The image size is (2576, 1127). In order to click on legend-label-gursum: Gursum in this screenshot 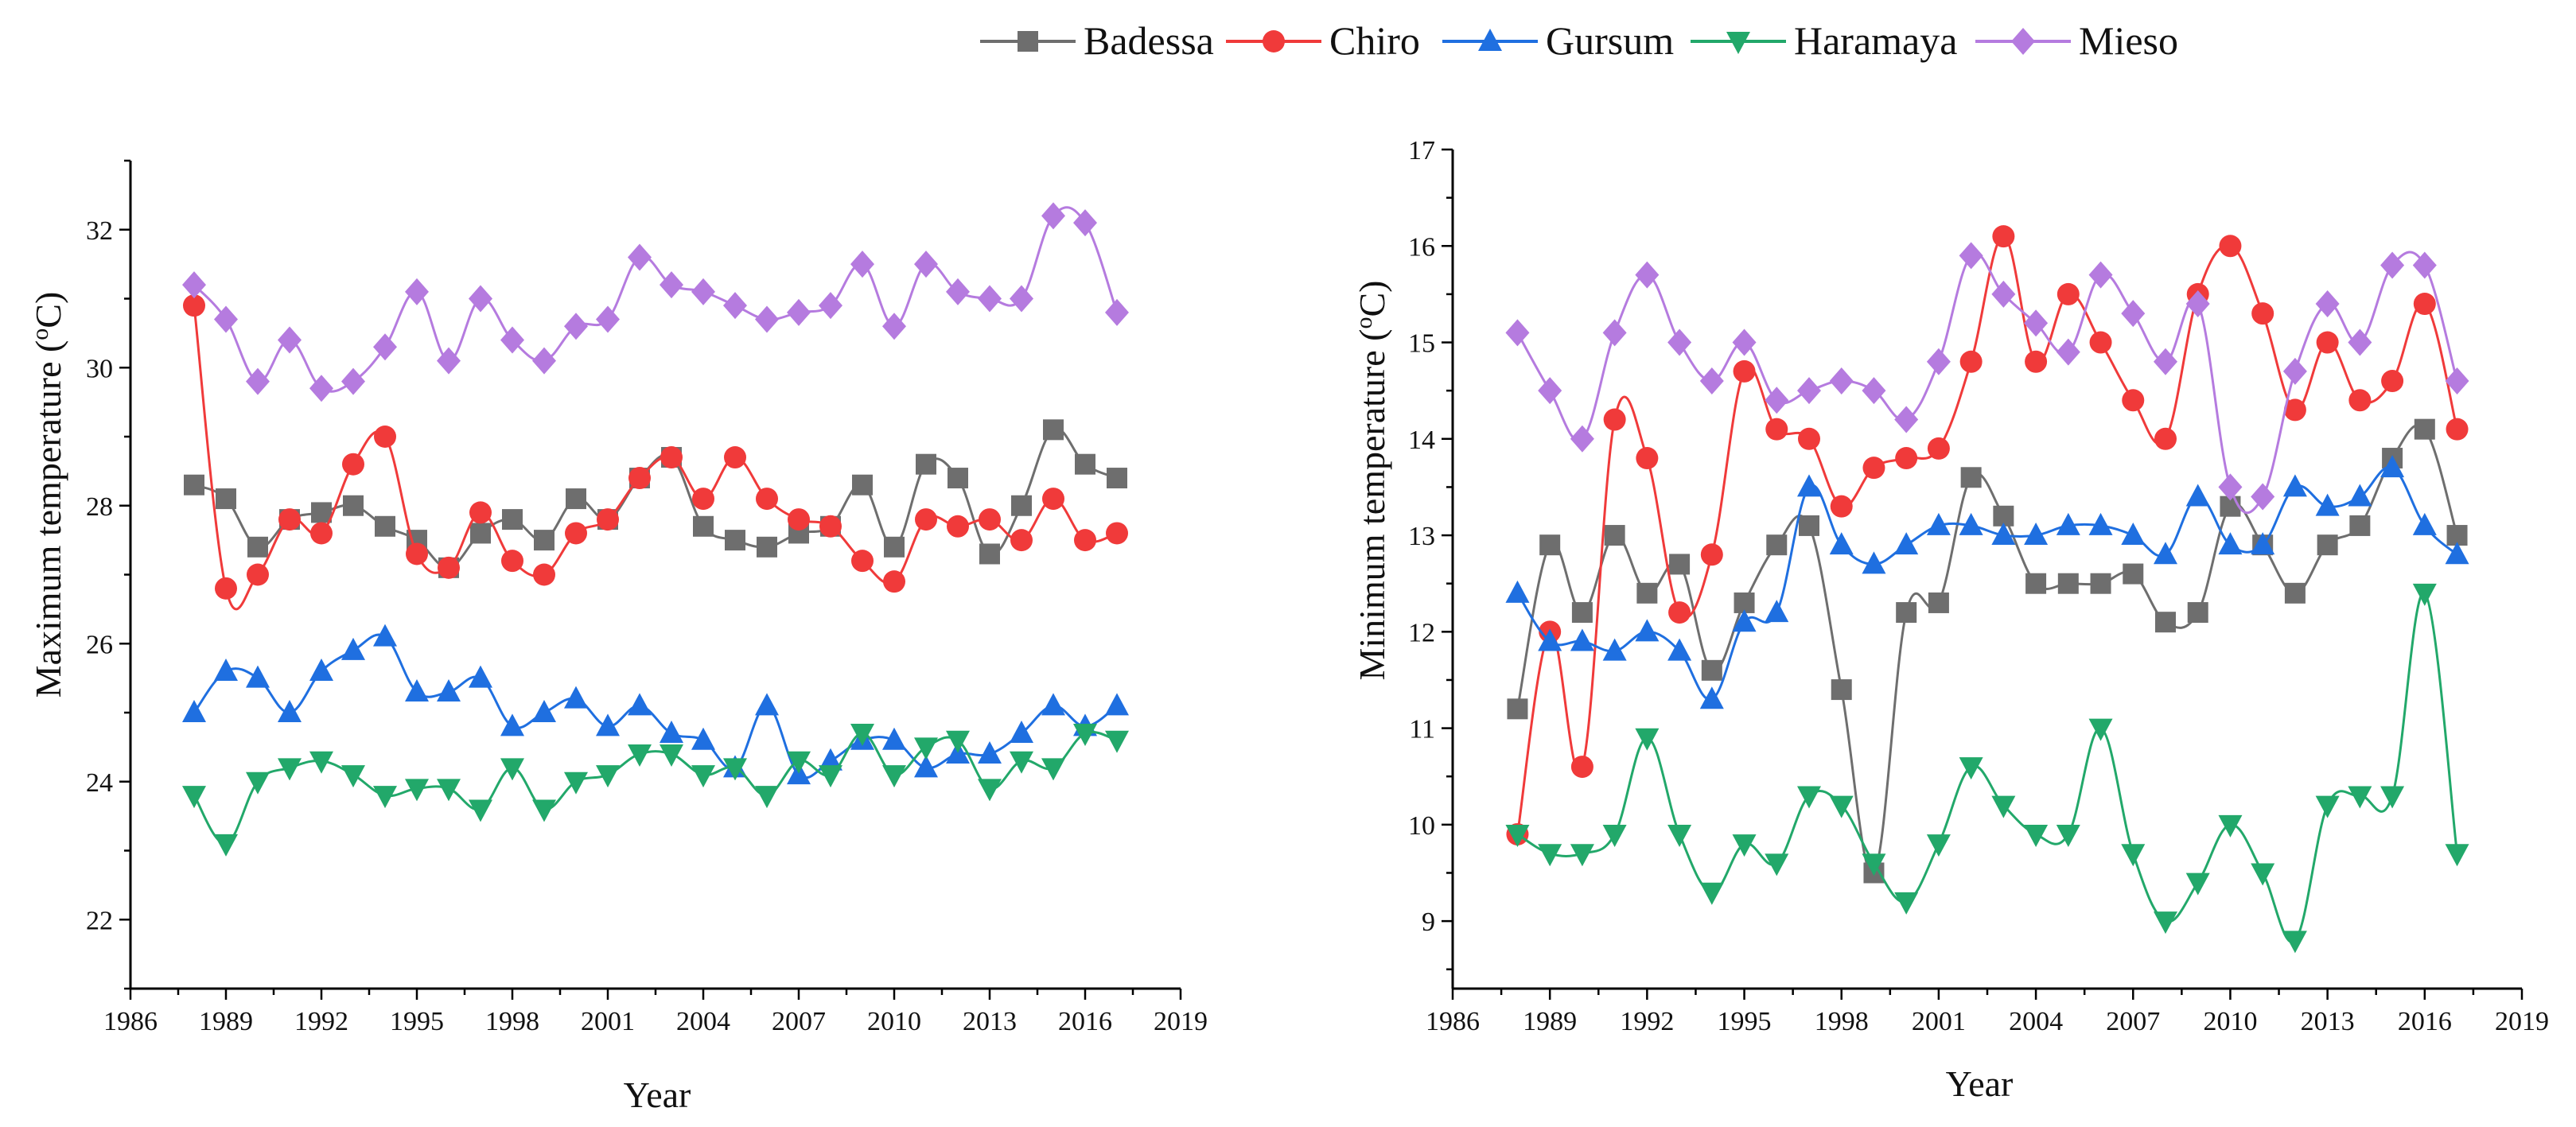, I will do `click(1610, 40)`.